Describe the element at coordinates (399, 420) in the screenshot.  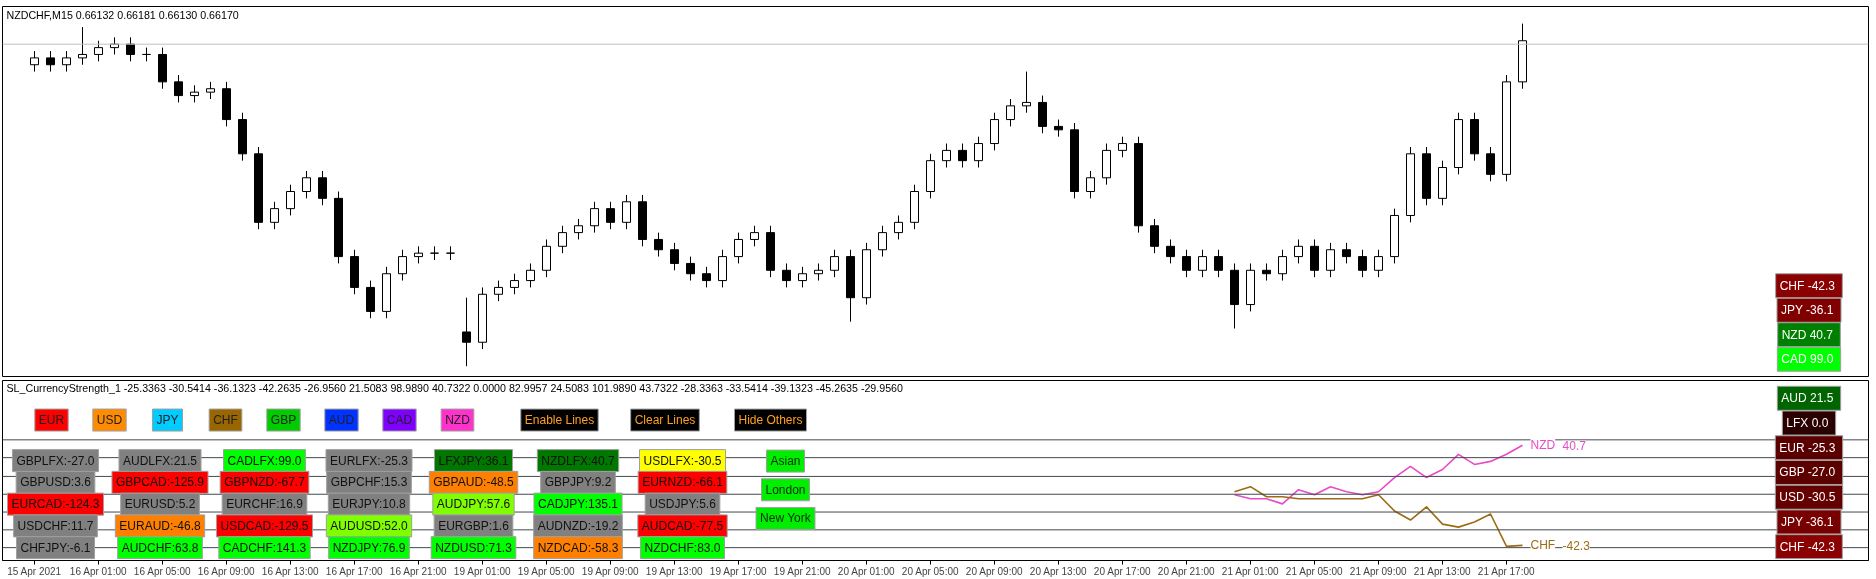
I see `category-label: CAD` at that location.